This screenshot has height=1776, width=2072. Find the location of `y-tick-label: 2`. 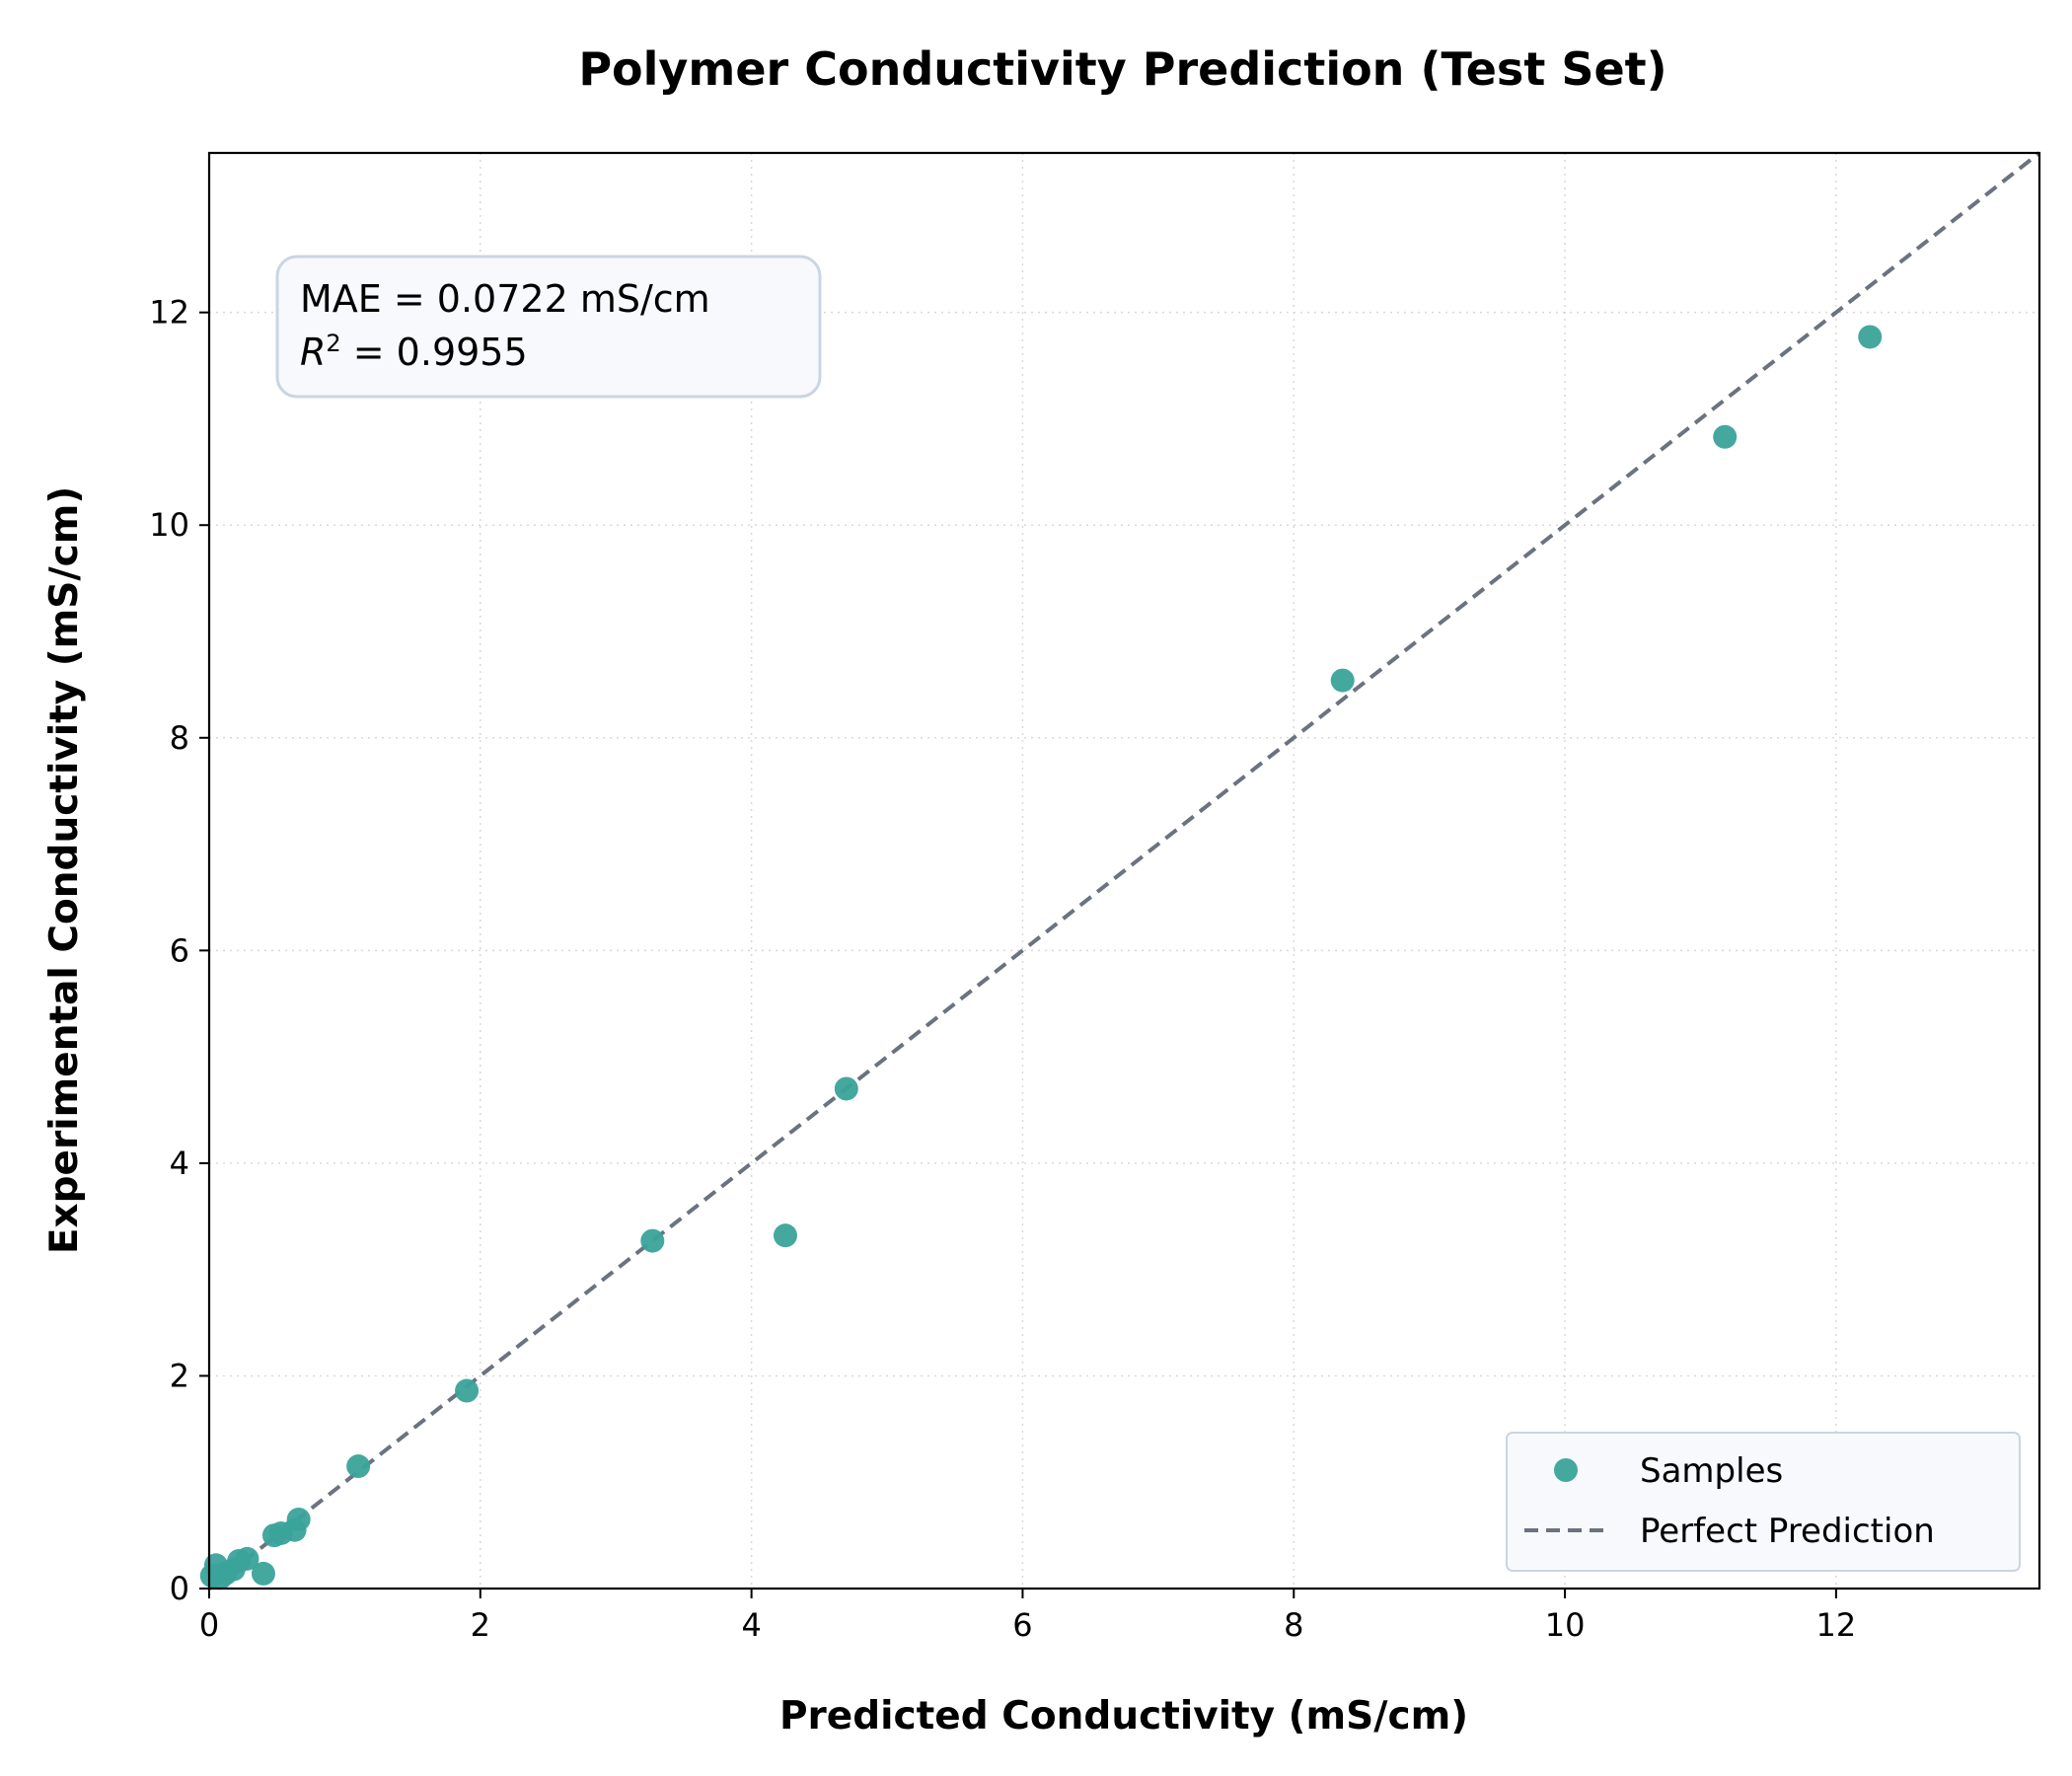

y-tick-label: 2 is located at coordinates (179, 1376).